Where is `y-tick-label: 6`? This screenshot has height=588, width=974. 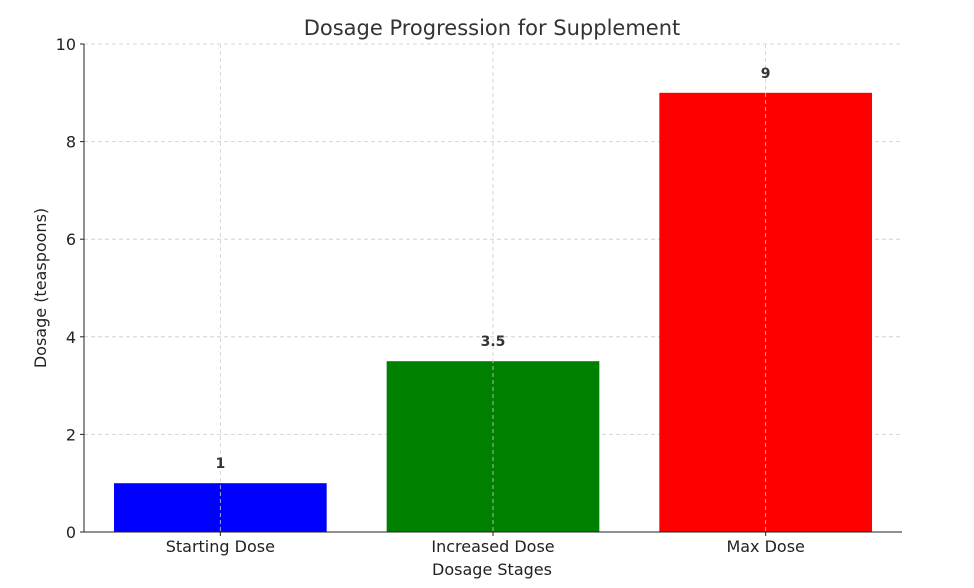
y-tick-label: 6 is located at coordinates (71, 239).